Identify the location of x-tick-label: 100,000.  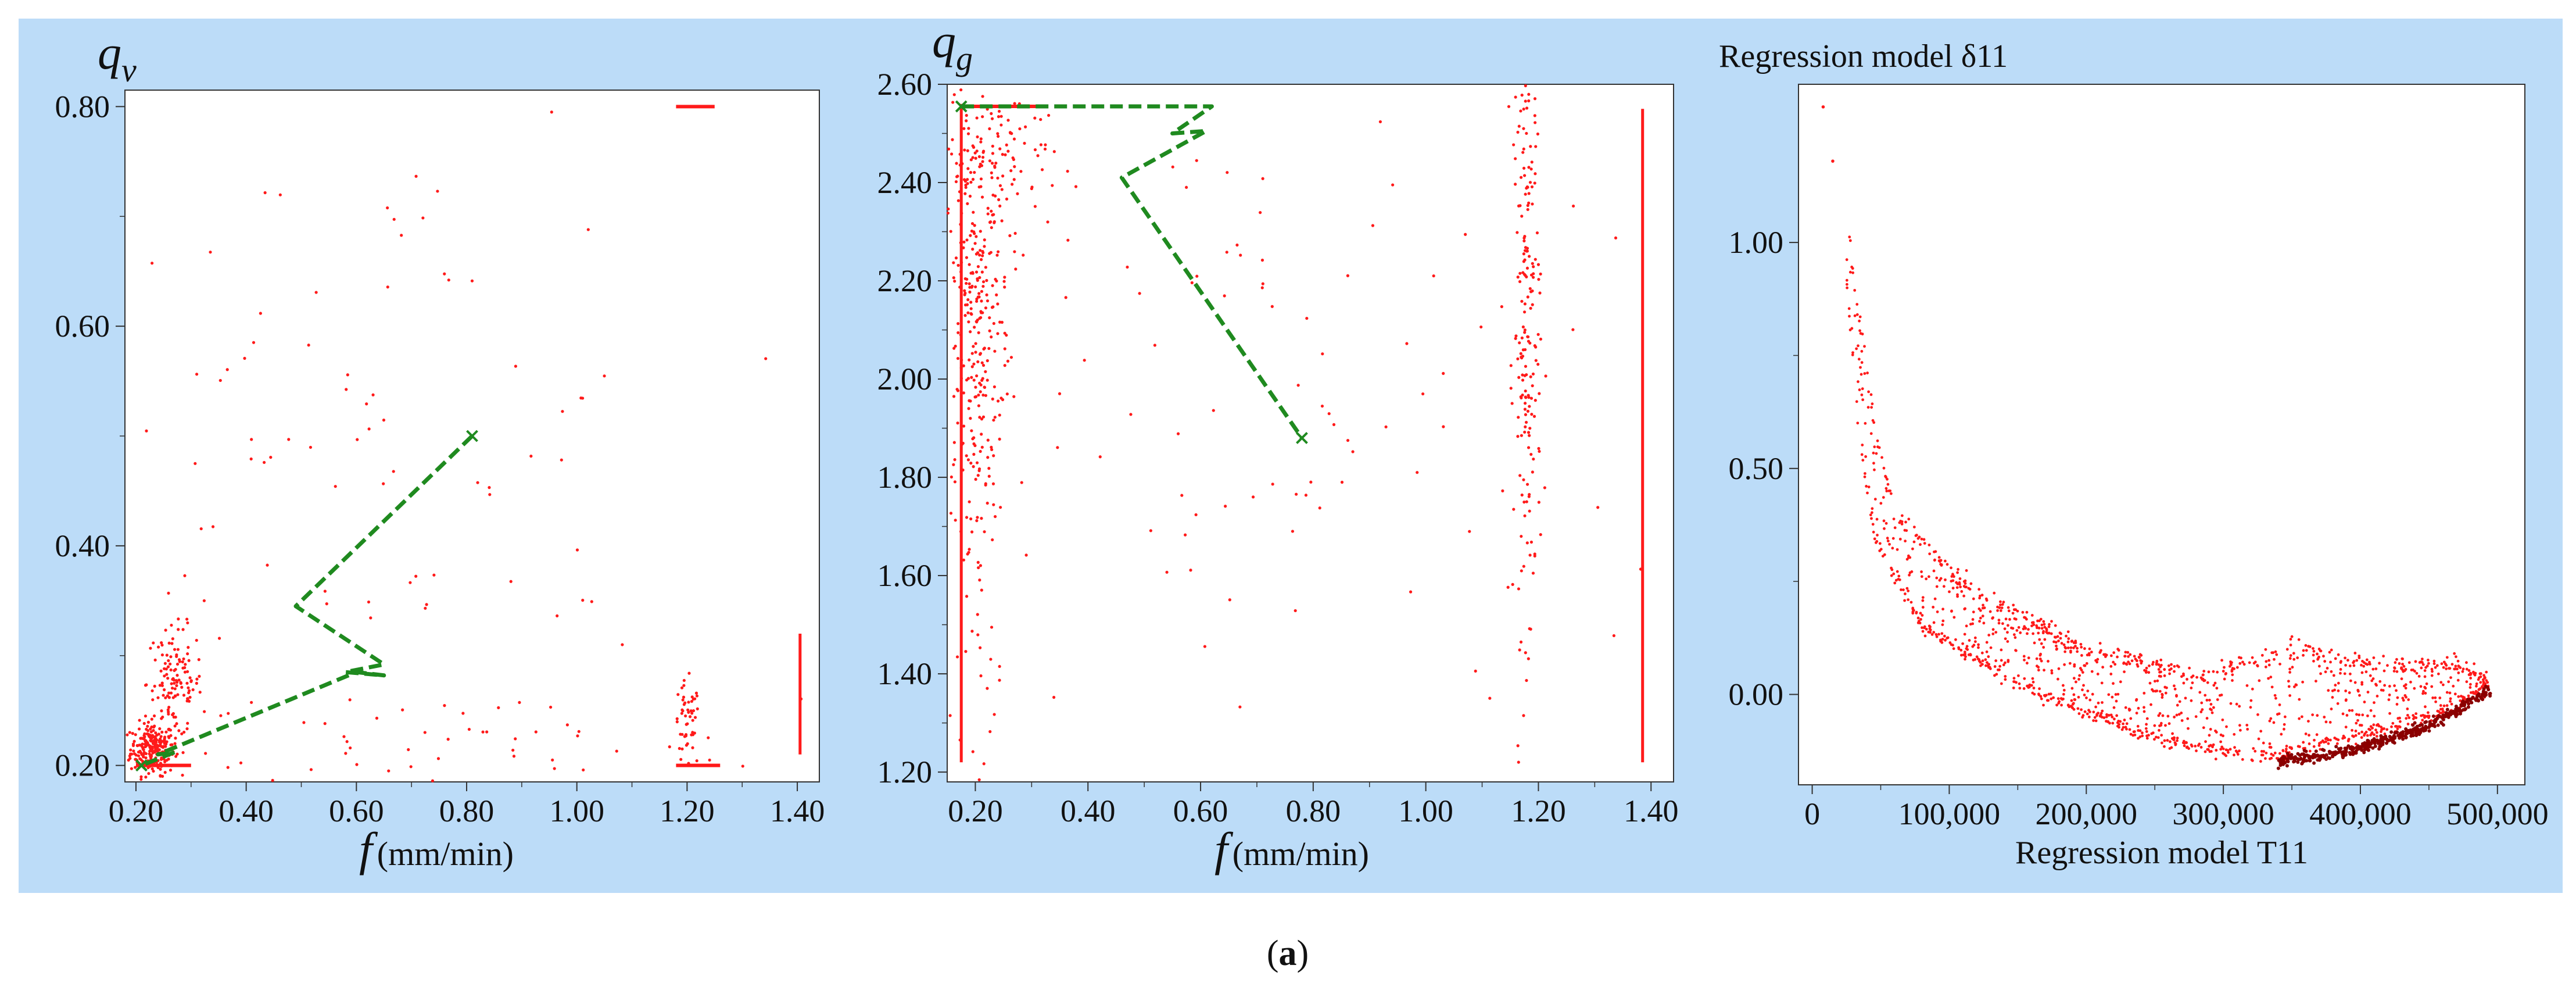
(1949, 813).